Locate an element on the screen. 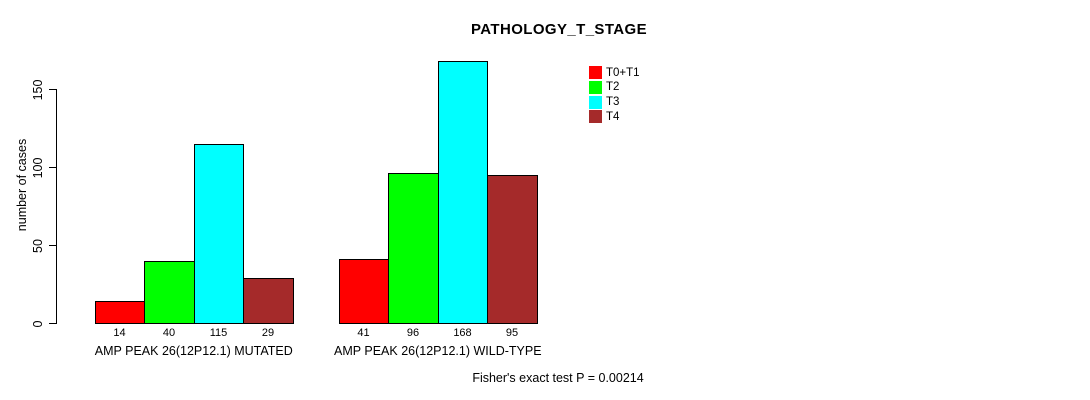 This screenshot has height=400, width=1090. legend-item: T4 is located at coordinates (629, 117).